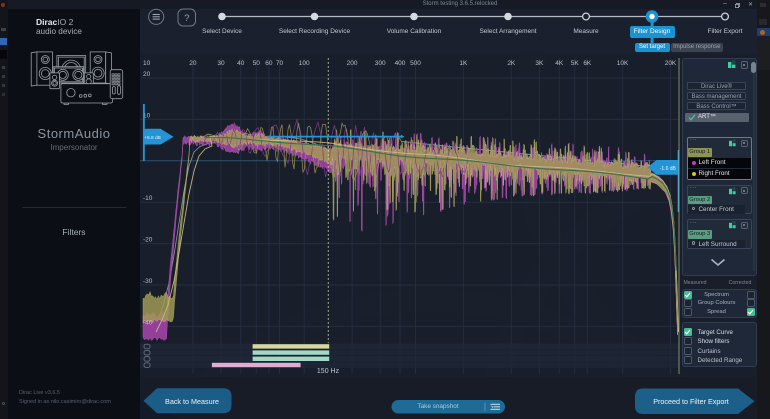  I want to click on svg-text: -1.6 dB, so click(668, 169).